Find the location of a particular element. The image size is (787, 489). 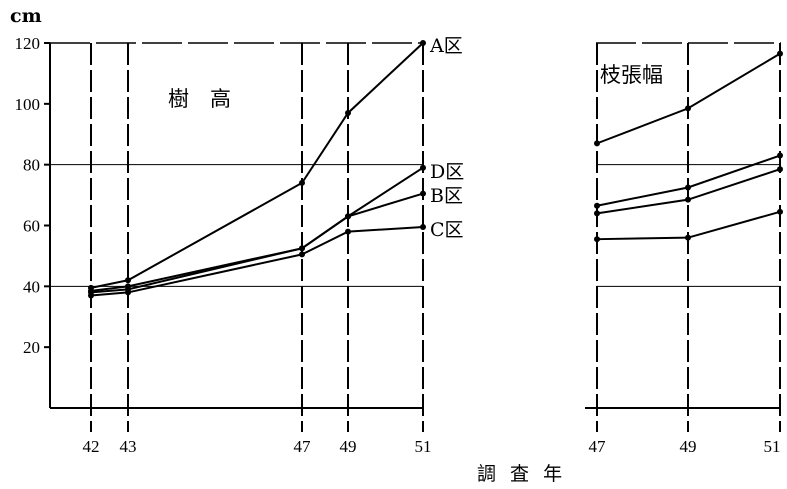

x-axis-title: 調 査 年 is located at coordinates (521, 474).